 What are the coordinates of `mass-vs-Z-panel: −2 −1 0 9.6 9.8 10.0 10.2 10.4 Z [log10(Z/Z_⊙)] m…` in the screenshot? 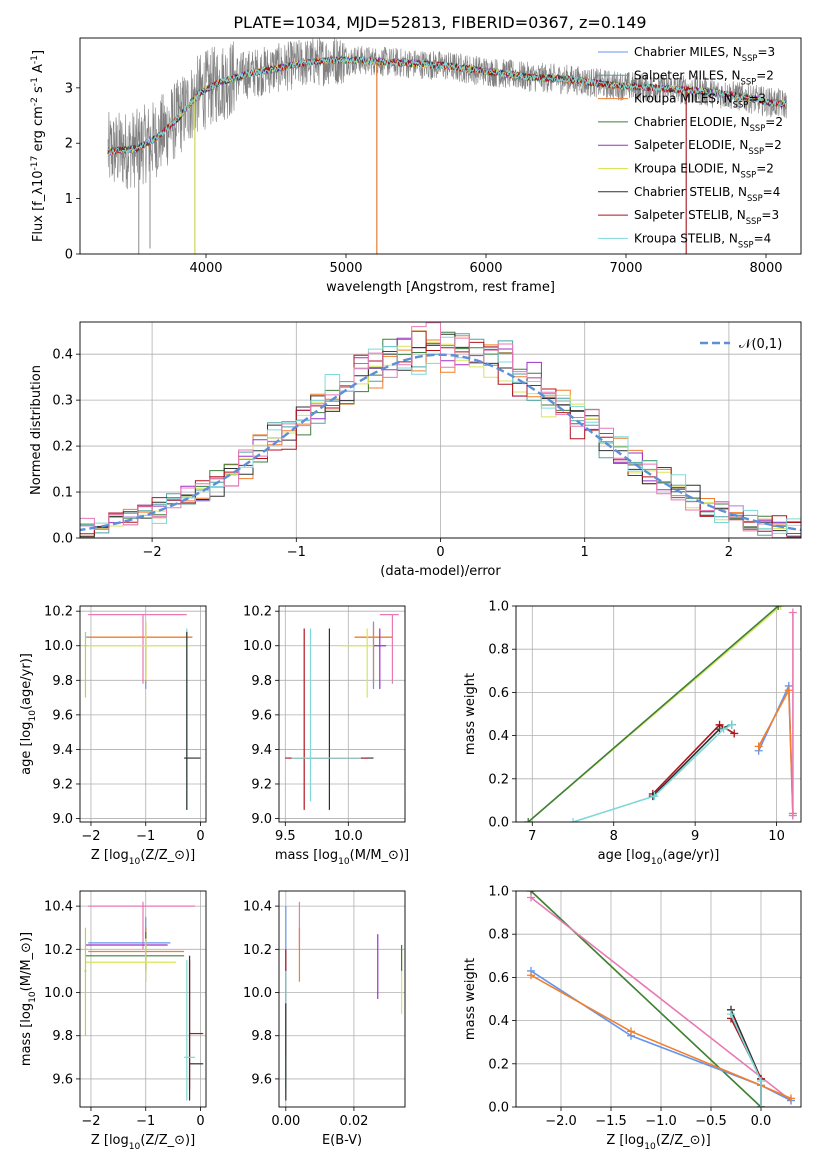 It's located at (113, 1021).